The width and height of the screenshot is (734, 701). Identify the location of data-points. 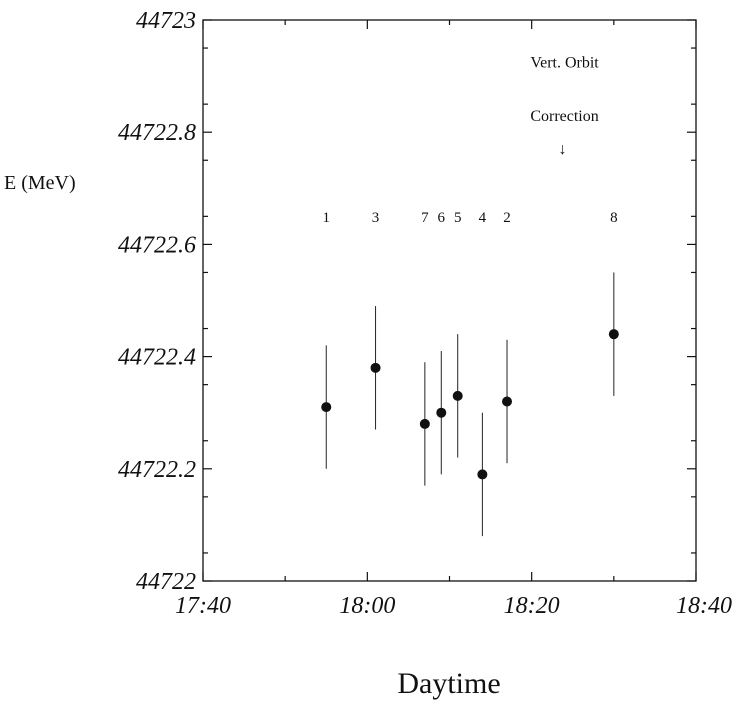
(470, 404).